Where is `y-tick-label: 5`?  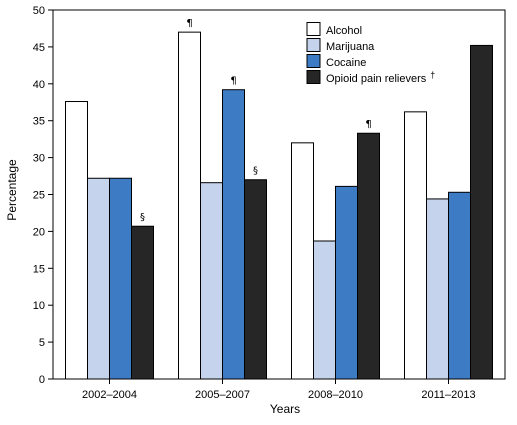 y-tick-label: 5 is located at coordinates (42, 343).